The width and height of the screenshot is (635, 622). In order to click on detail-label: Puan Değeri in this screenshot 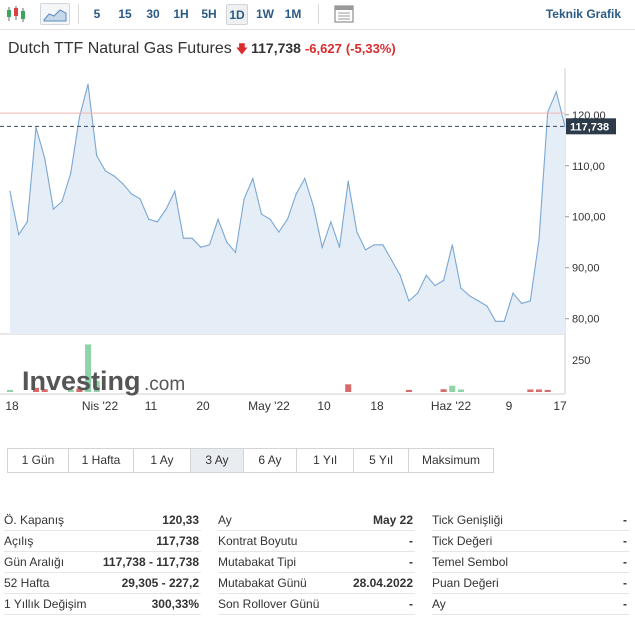, I will do `click(465, 583)`.